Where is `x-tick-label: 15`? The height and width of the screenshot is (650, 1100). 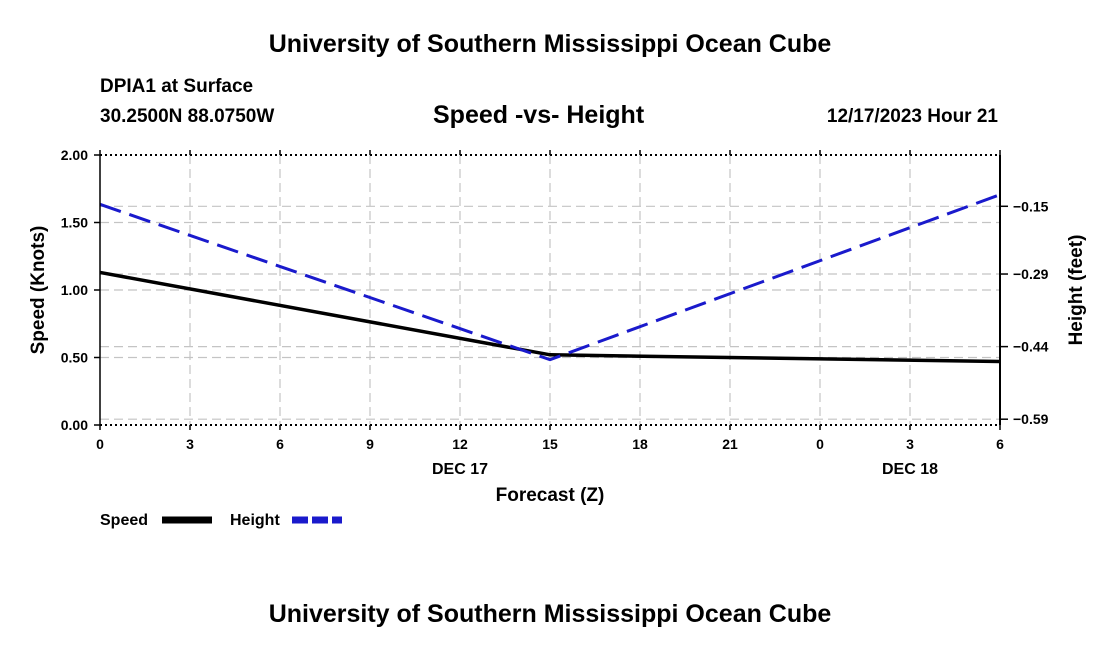 x-tick-label: 15 is located at coordinates (550, 444).